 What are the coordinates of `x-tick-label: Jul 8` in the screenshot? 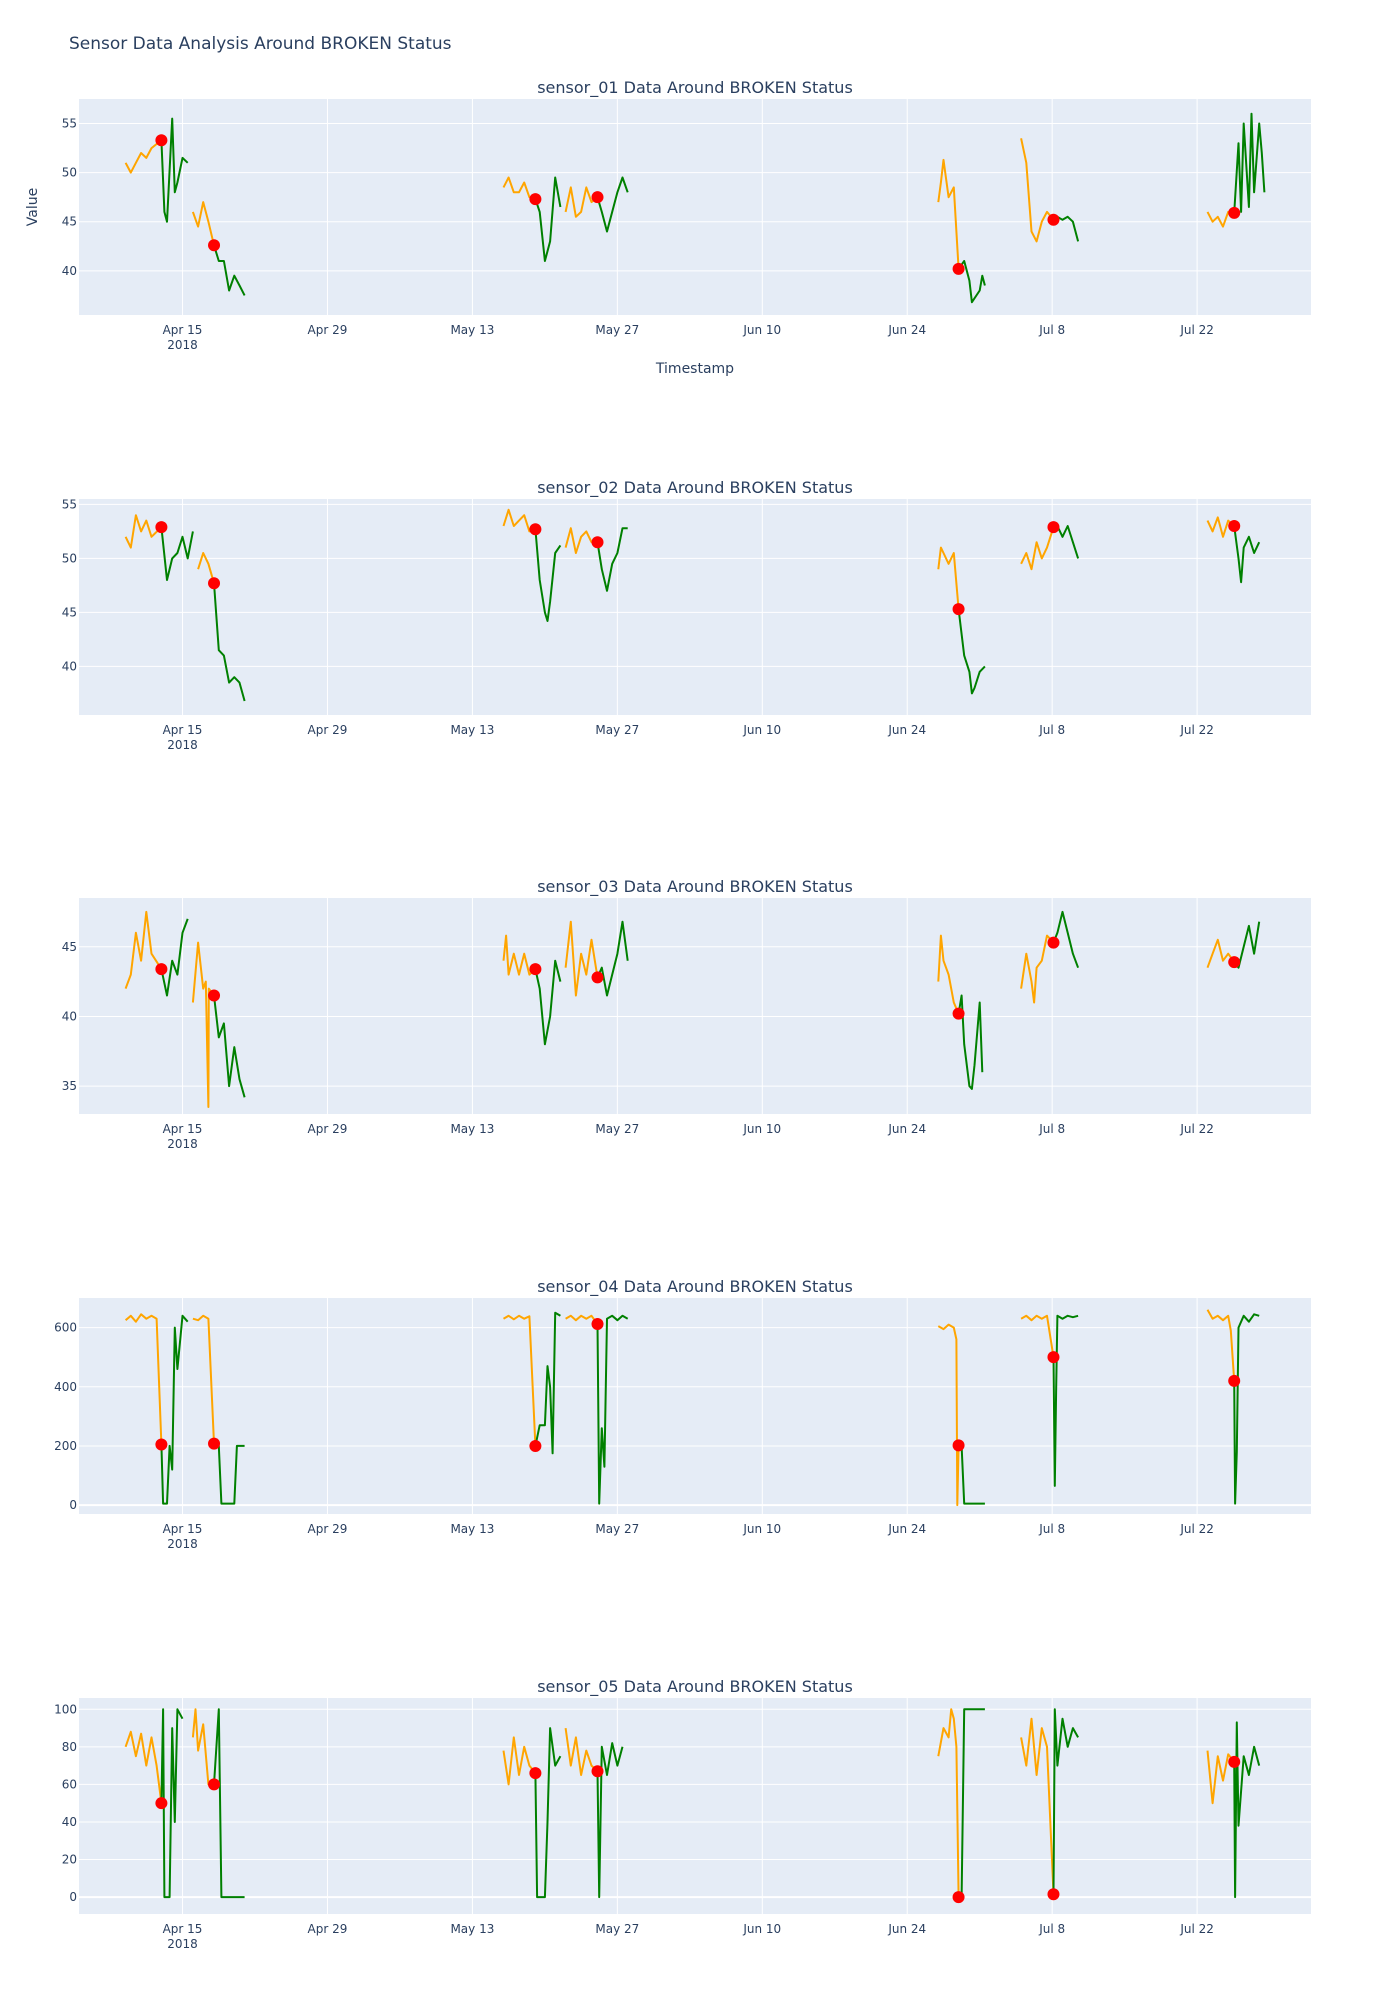 It's located at (1051, 1529).